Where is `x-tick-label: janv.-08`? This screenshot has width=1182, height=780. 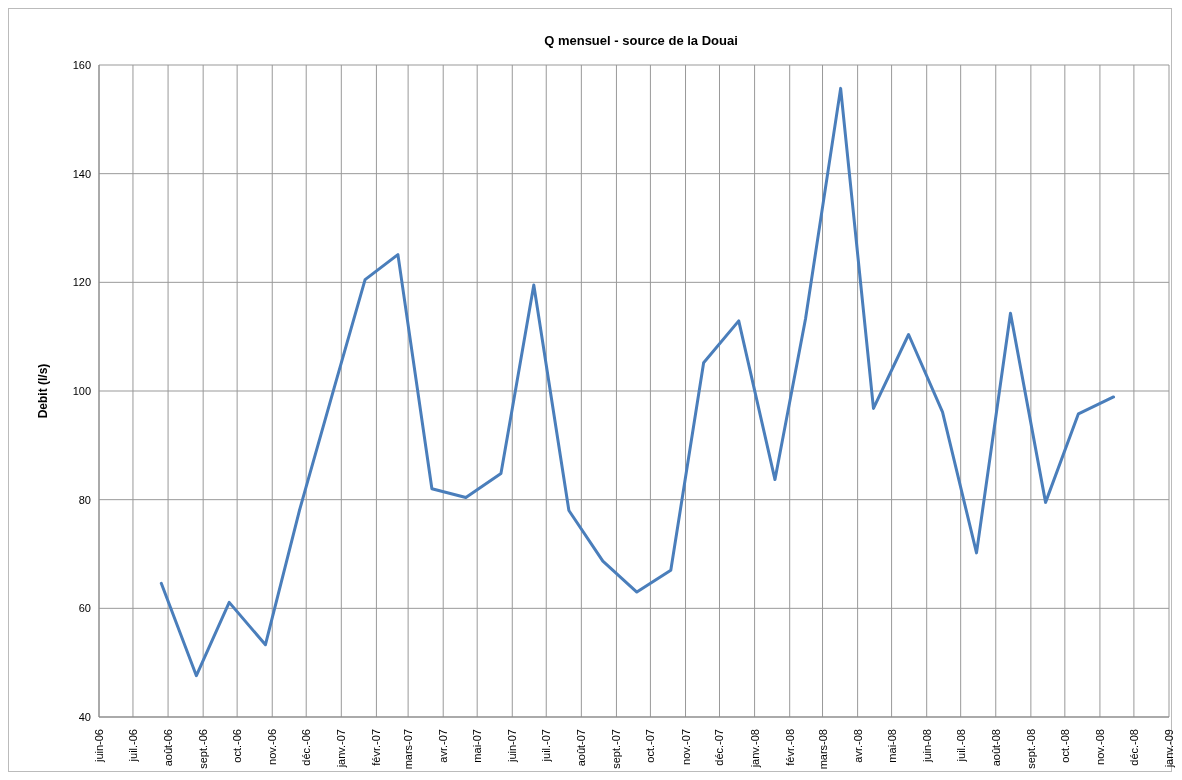
x-tick-label: janv.-08 is located at coordinates (754, 749).